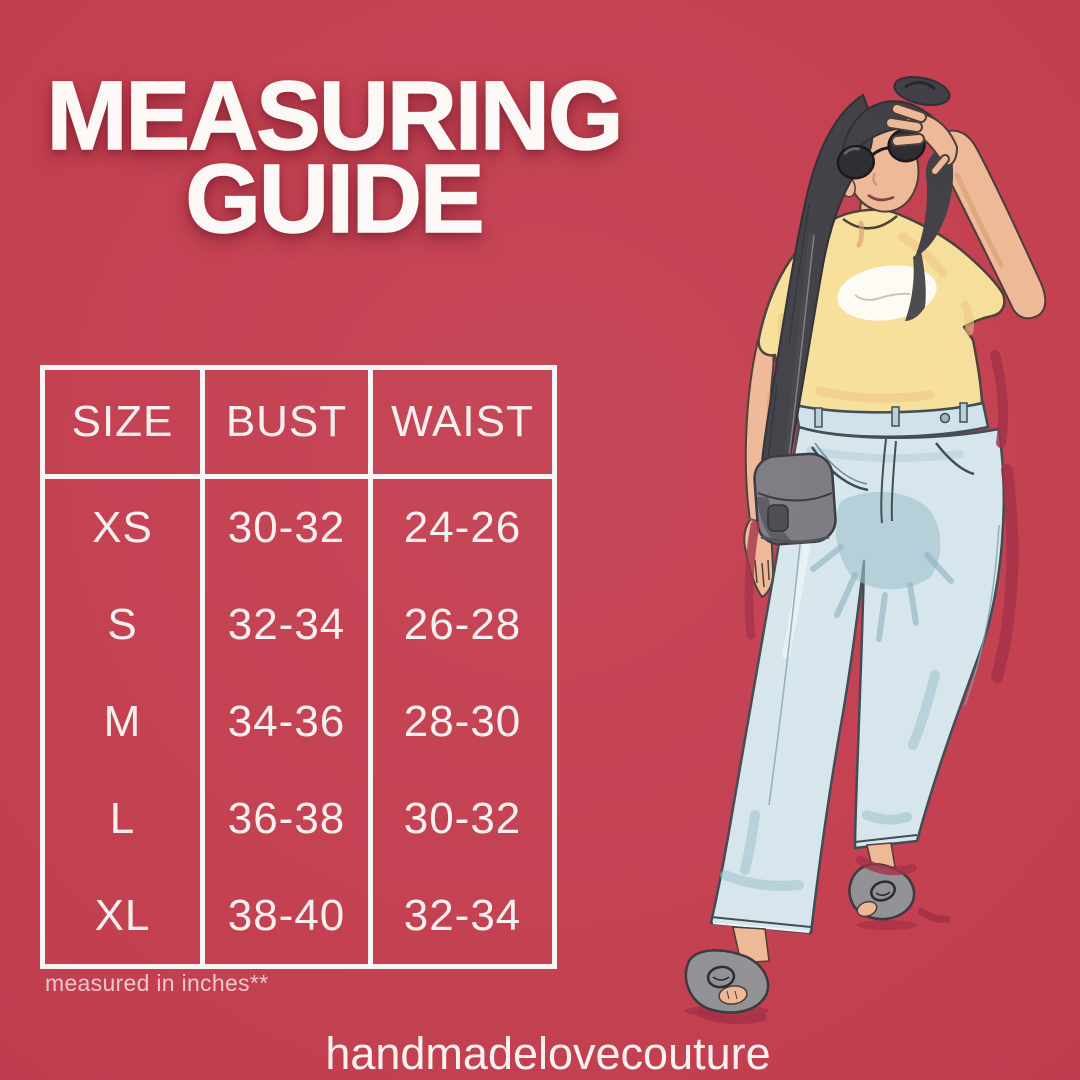 Image resolution: width=1080 pixels, height=1080 pixels. Describe the element at coordinates (778, 518) in the screenshot. I see `bag-clasp` at that location.